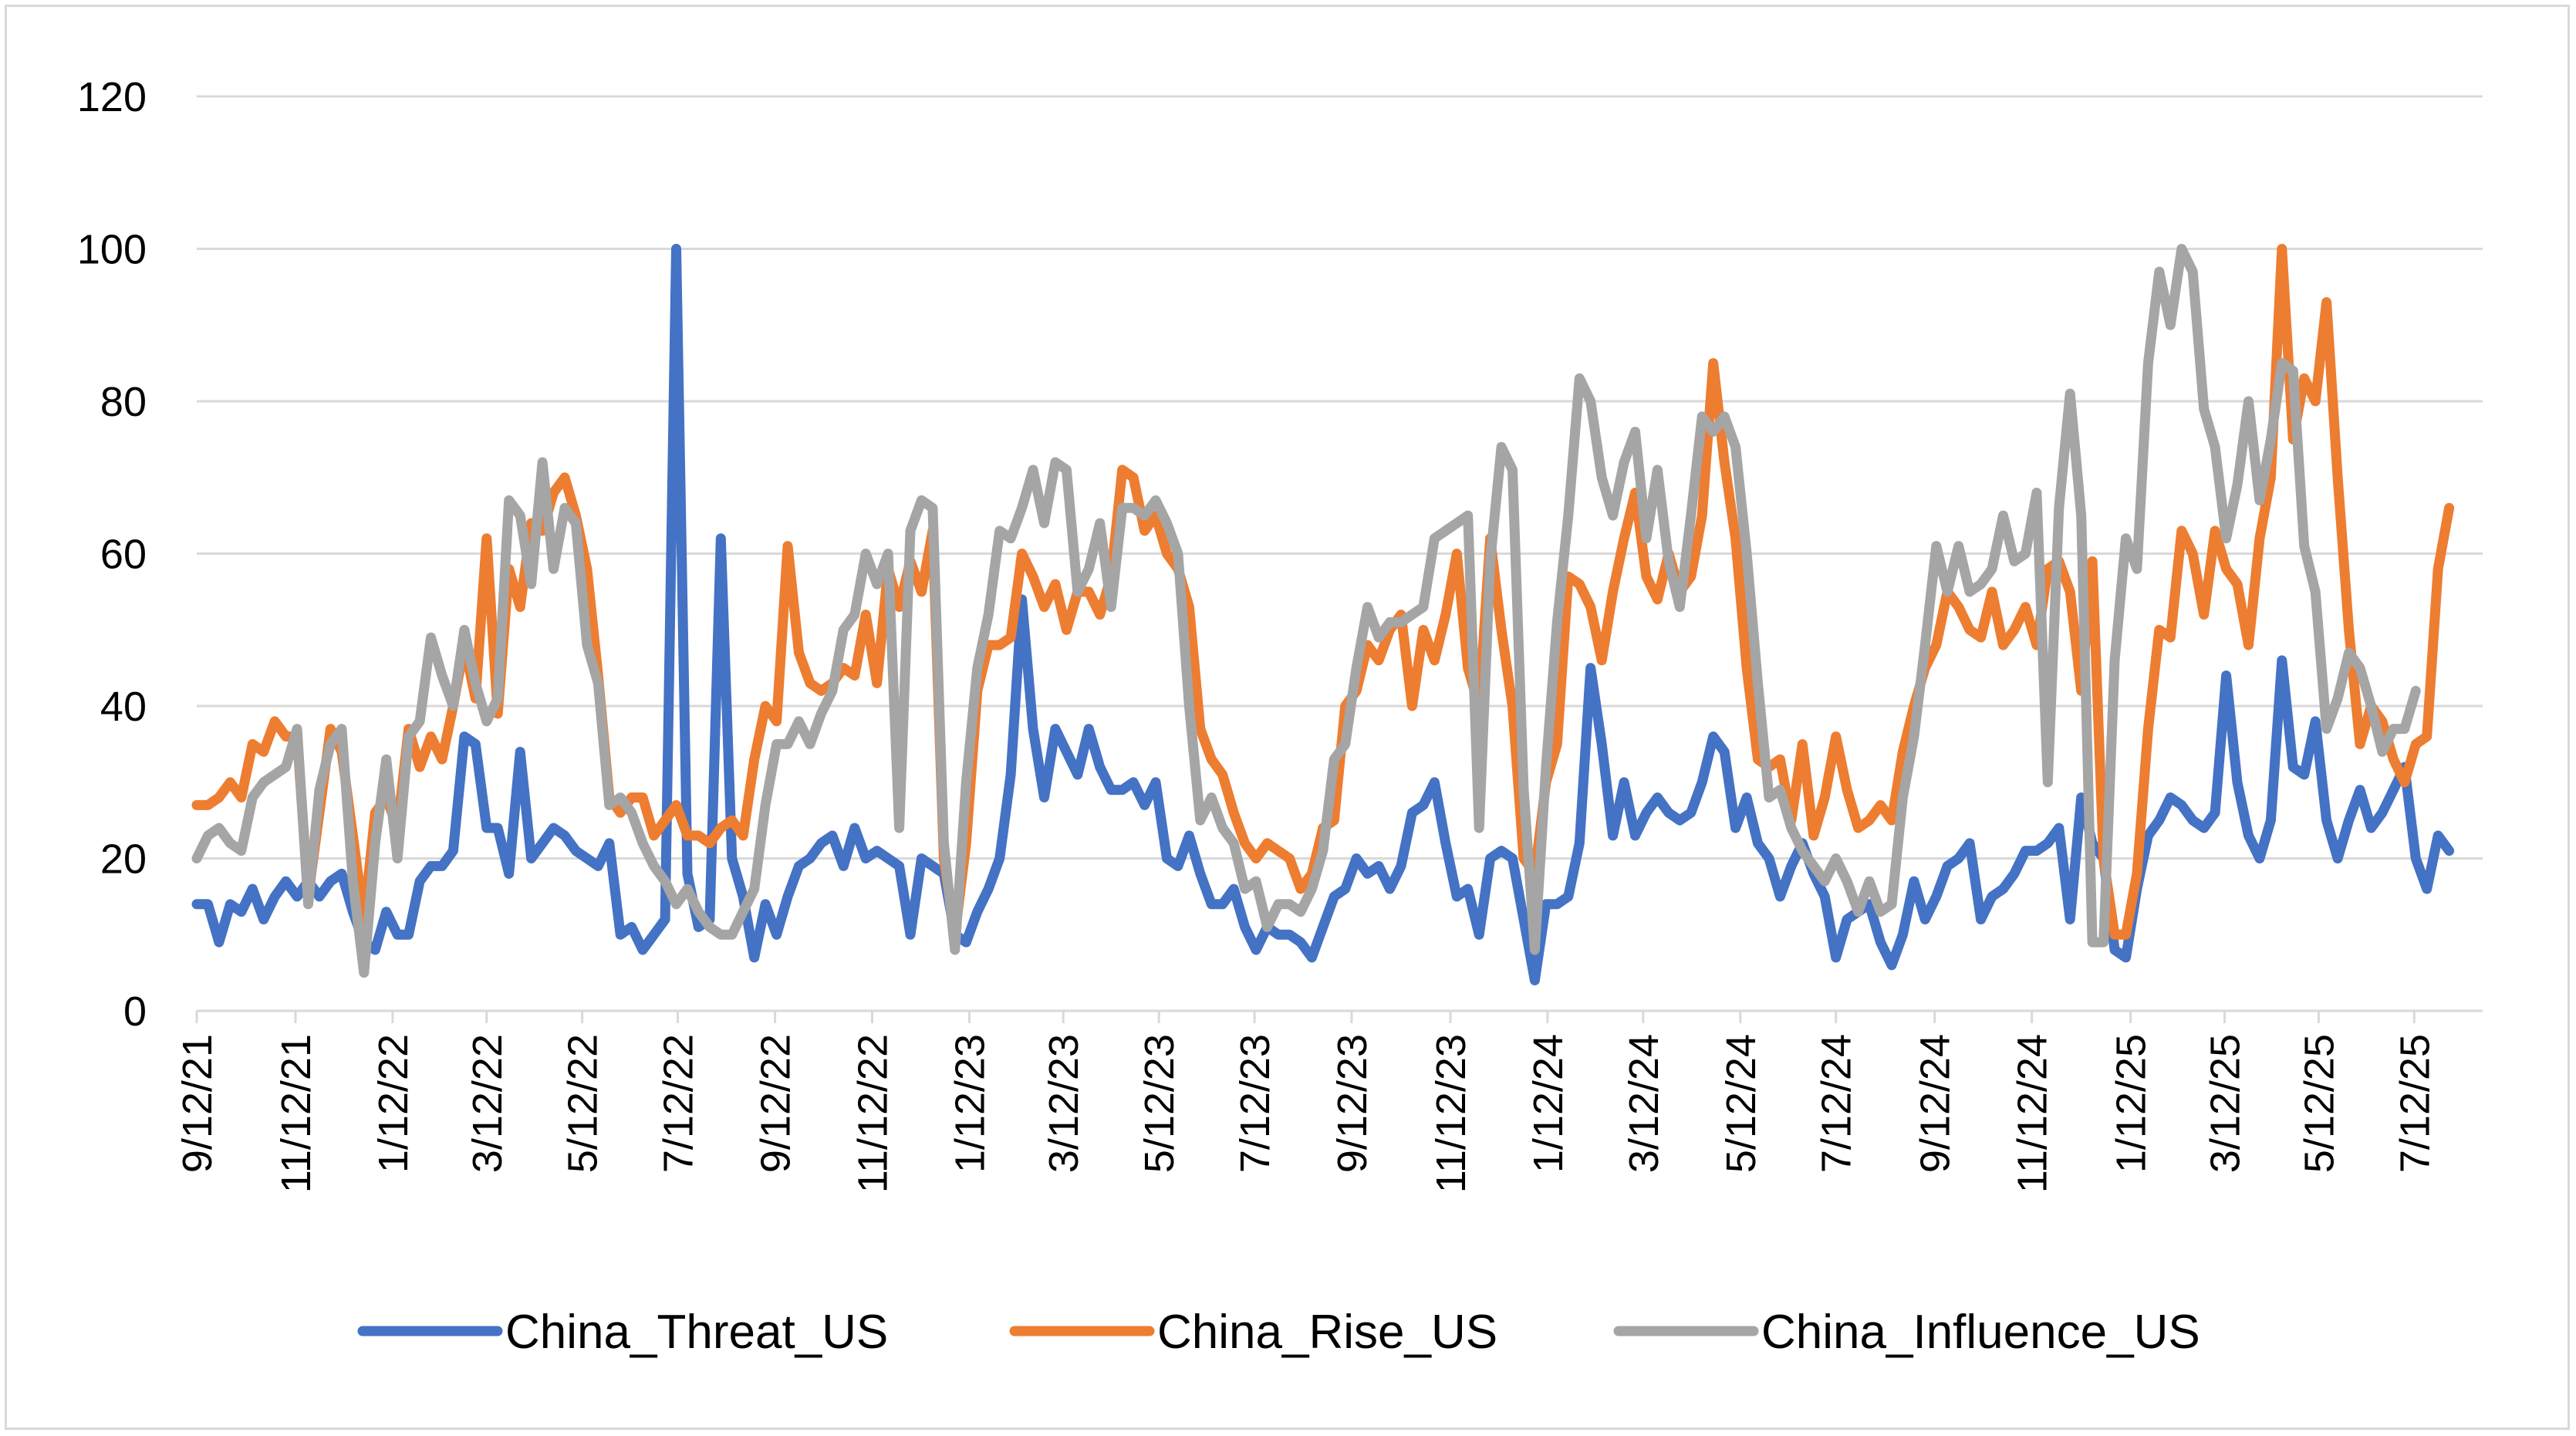  I want to click on y-tick-label: 40, so click(124, 707).